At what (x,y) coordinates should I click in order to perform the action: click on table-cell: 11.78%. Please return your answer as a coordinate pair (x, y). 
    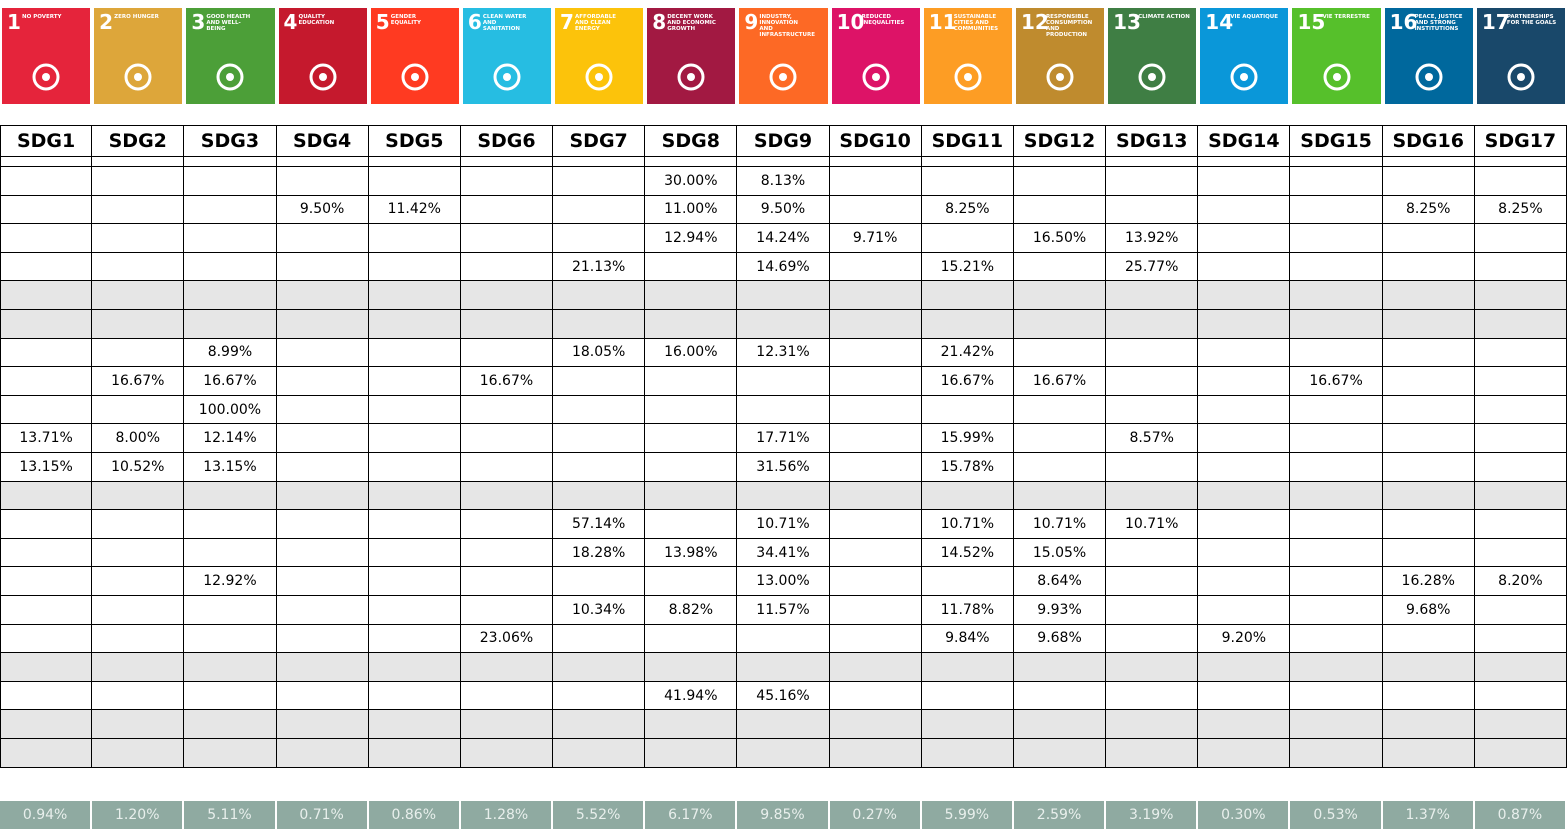
    Looking at the image, I should click on (967, 610).